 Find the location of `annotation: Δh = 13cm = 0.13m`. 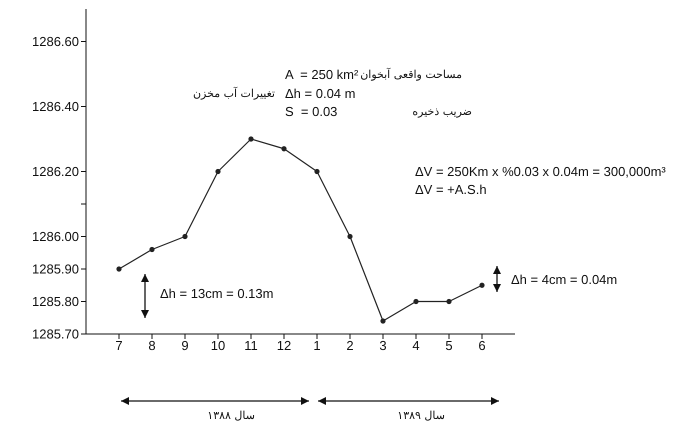

annotation: Δh = 13cm = 0.13m is located at coordinates (217, 294).